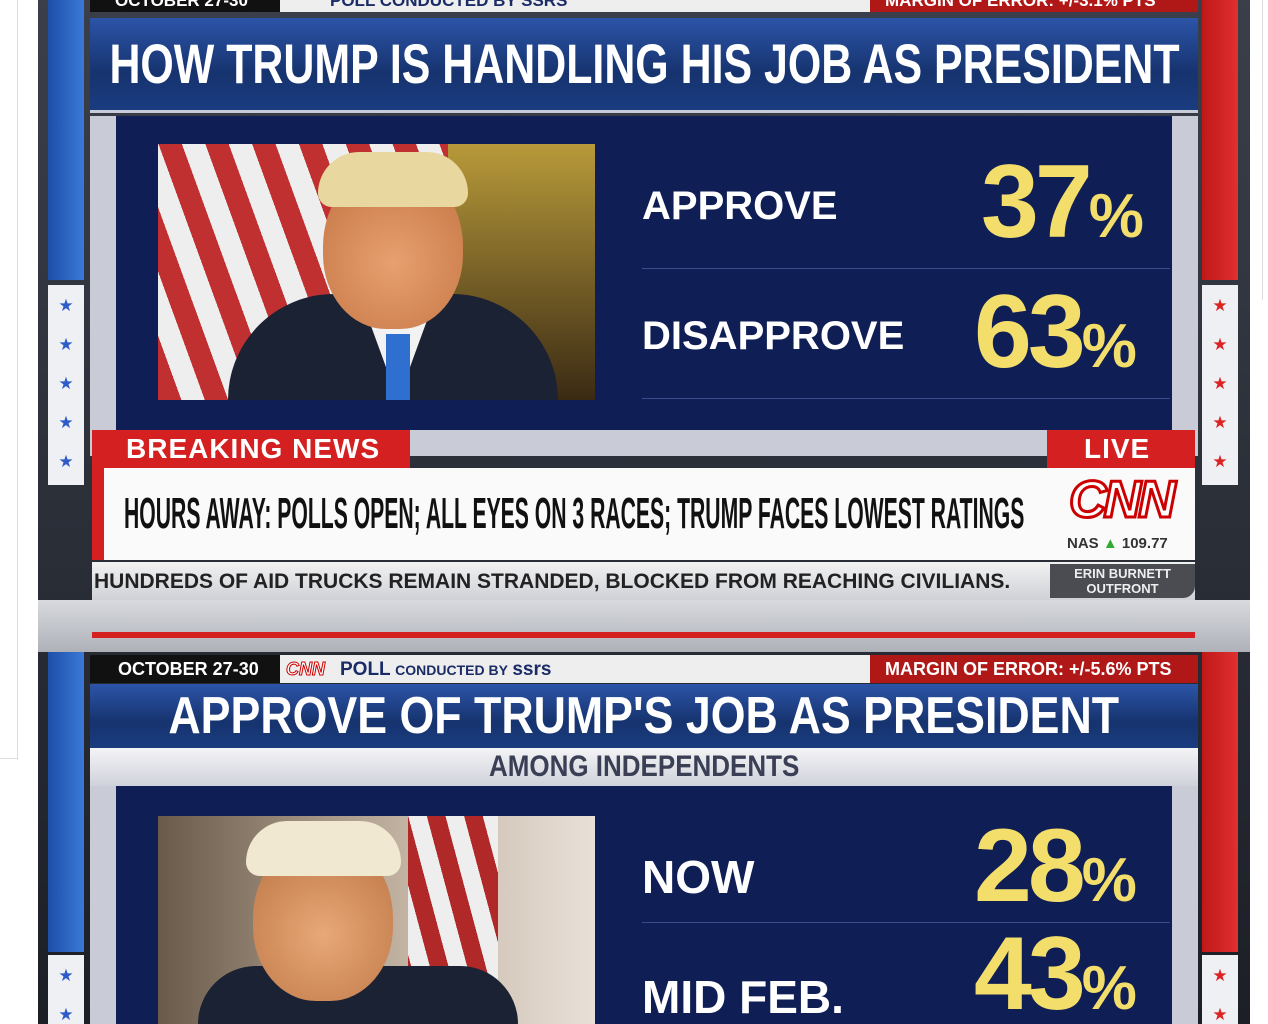  Describe the element at coordinates (1122, 573) in the screenshot. I see `show-name-line1: ERIN BURNETT` at that location.